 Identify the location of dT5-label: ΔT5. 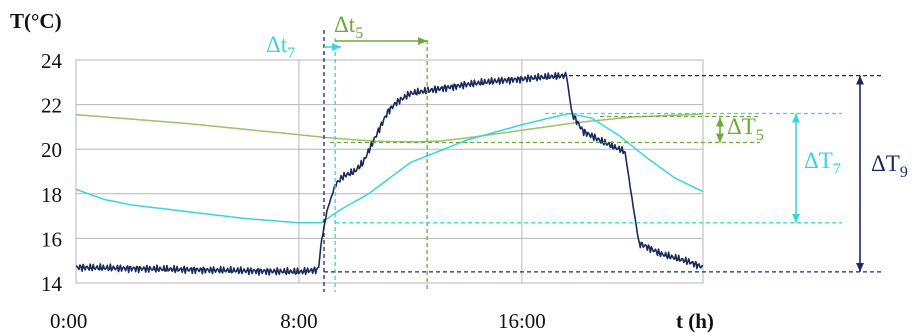
(745, 129).